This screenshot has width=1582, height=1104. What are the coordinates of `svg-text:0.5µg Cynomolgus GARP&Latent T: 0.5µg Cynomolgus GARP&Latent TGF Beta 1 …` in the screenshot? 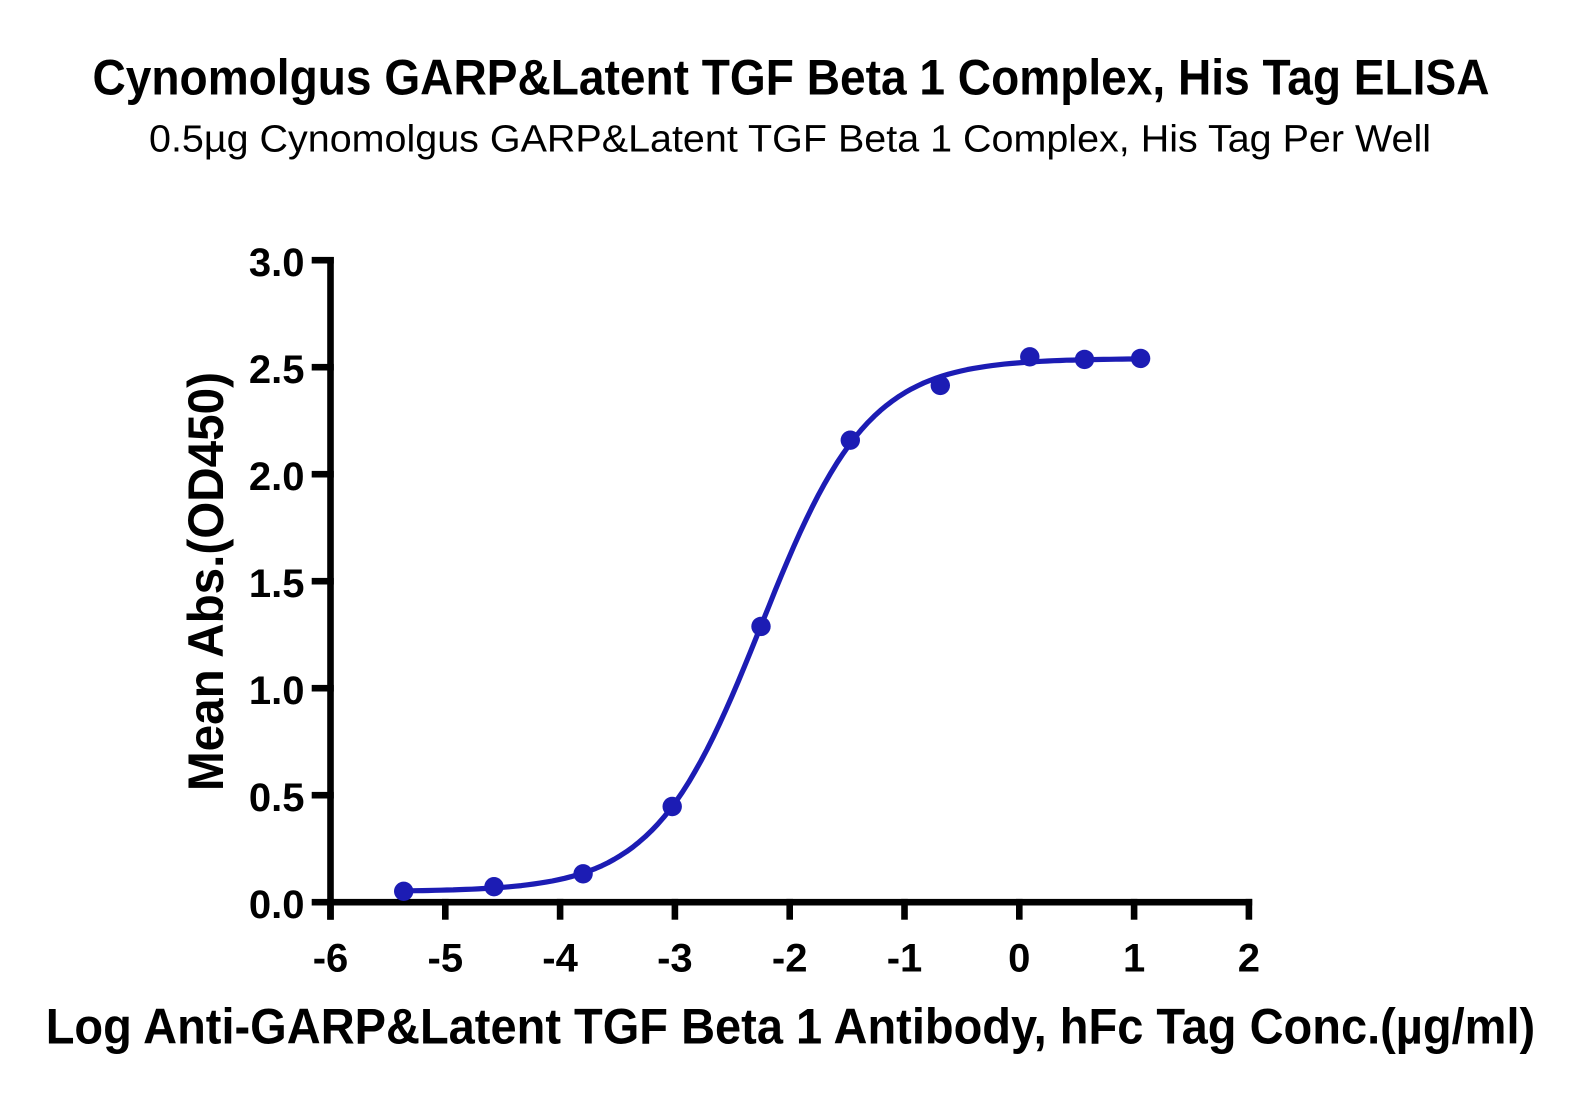 It's located at (790, 139).